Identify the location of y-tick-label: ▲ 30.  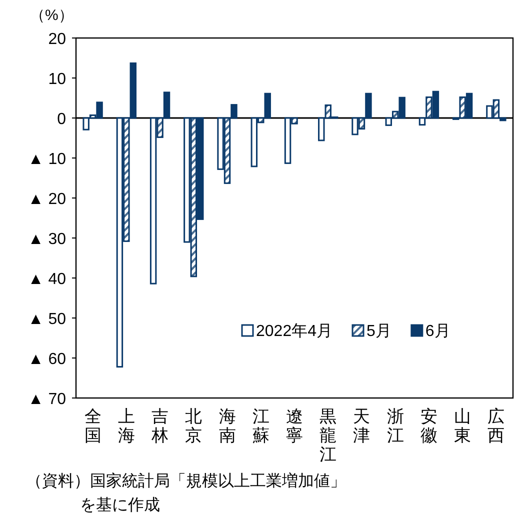
(47, 239).